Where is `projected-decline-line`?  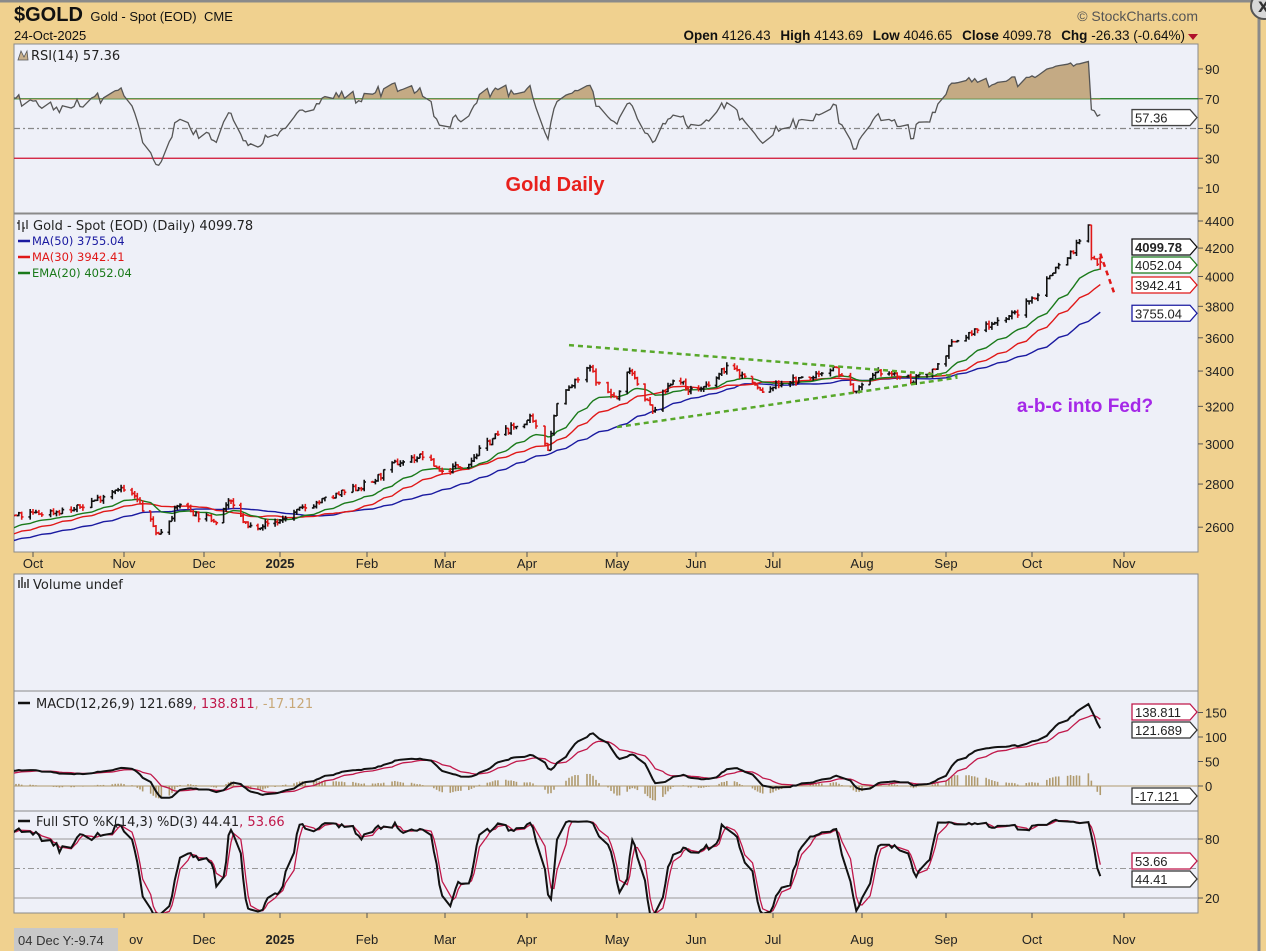 projected-decline-line is located at coordinates (1108, 275).